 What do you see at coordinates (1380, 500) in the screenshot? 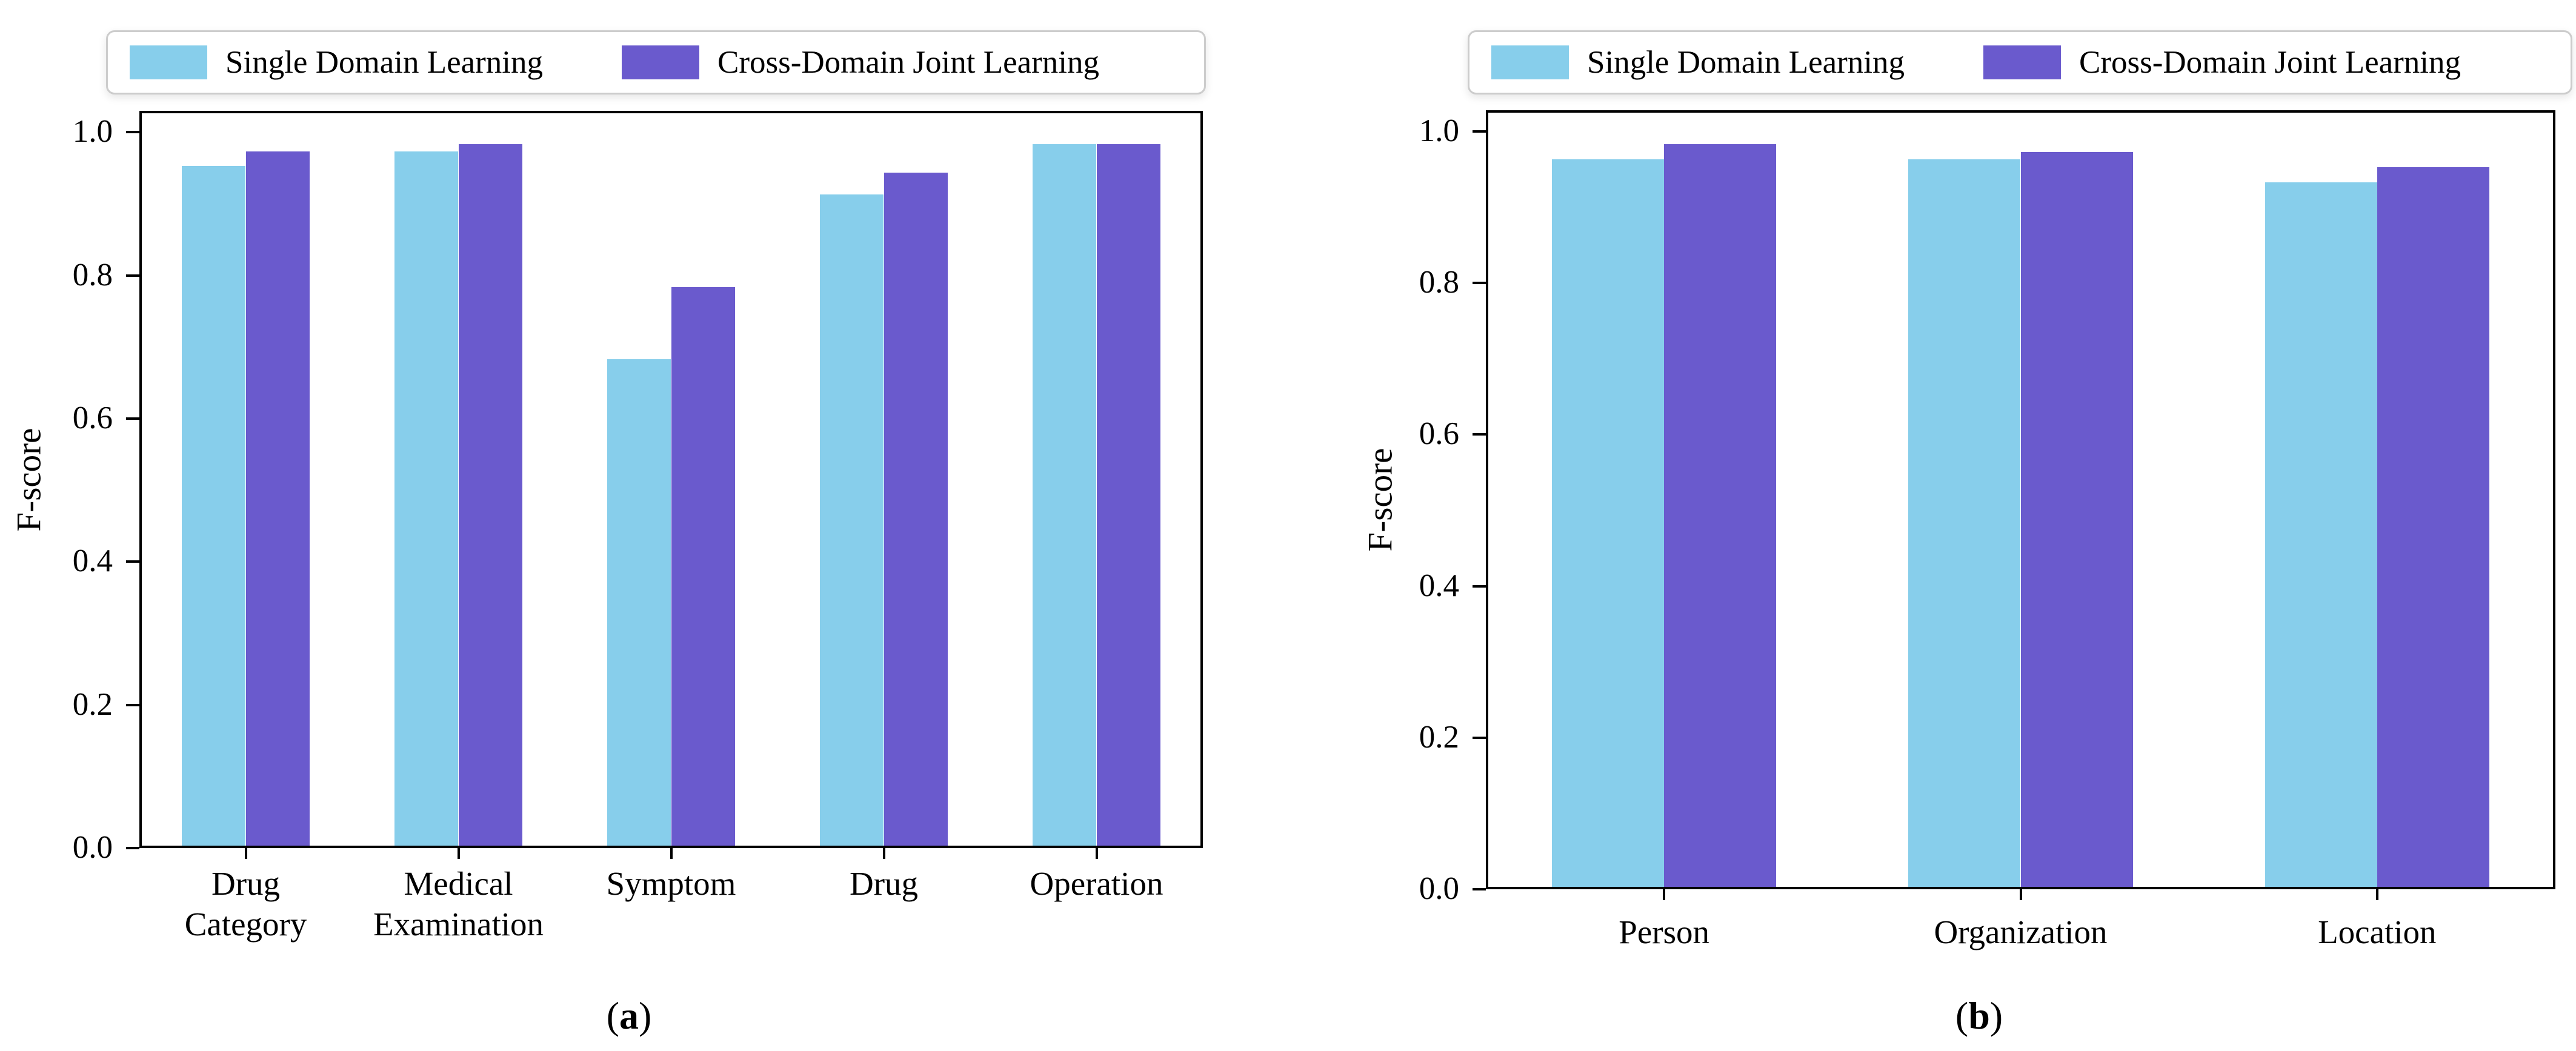
I see `y-axis-label-b: F-score` at bounding box center [1380, 500].